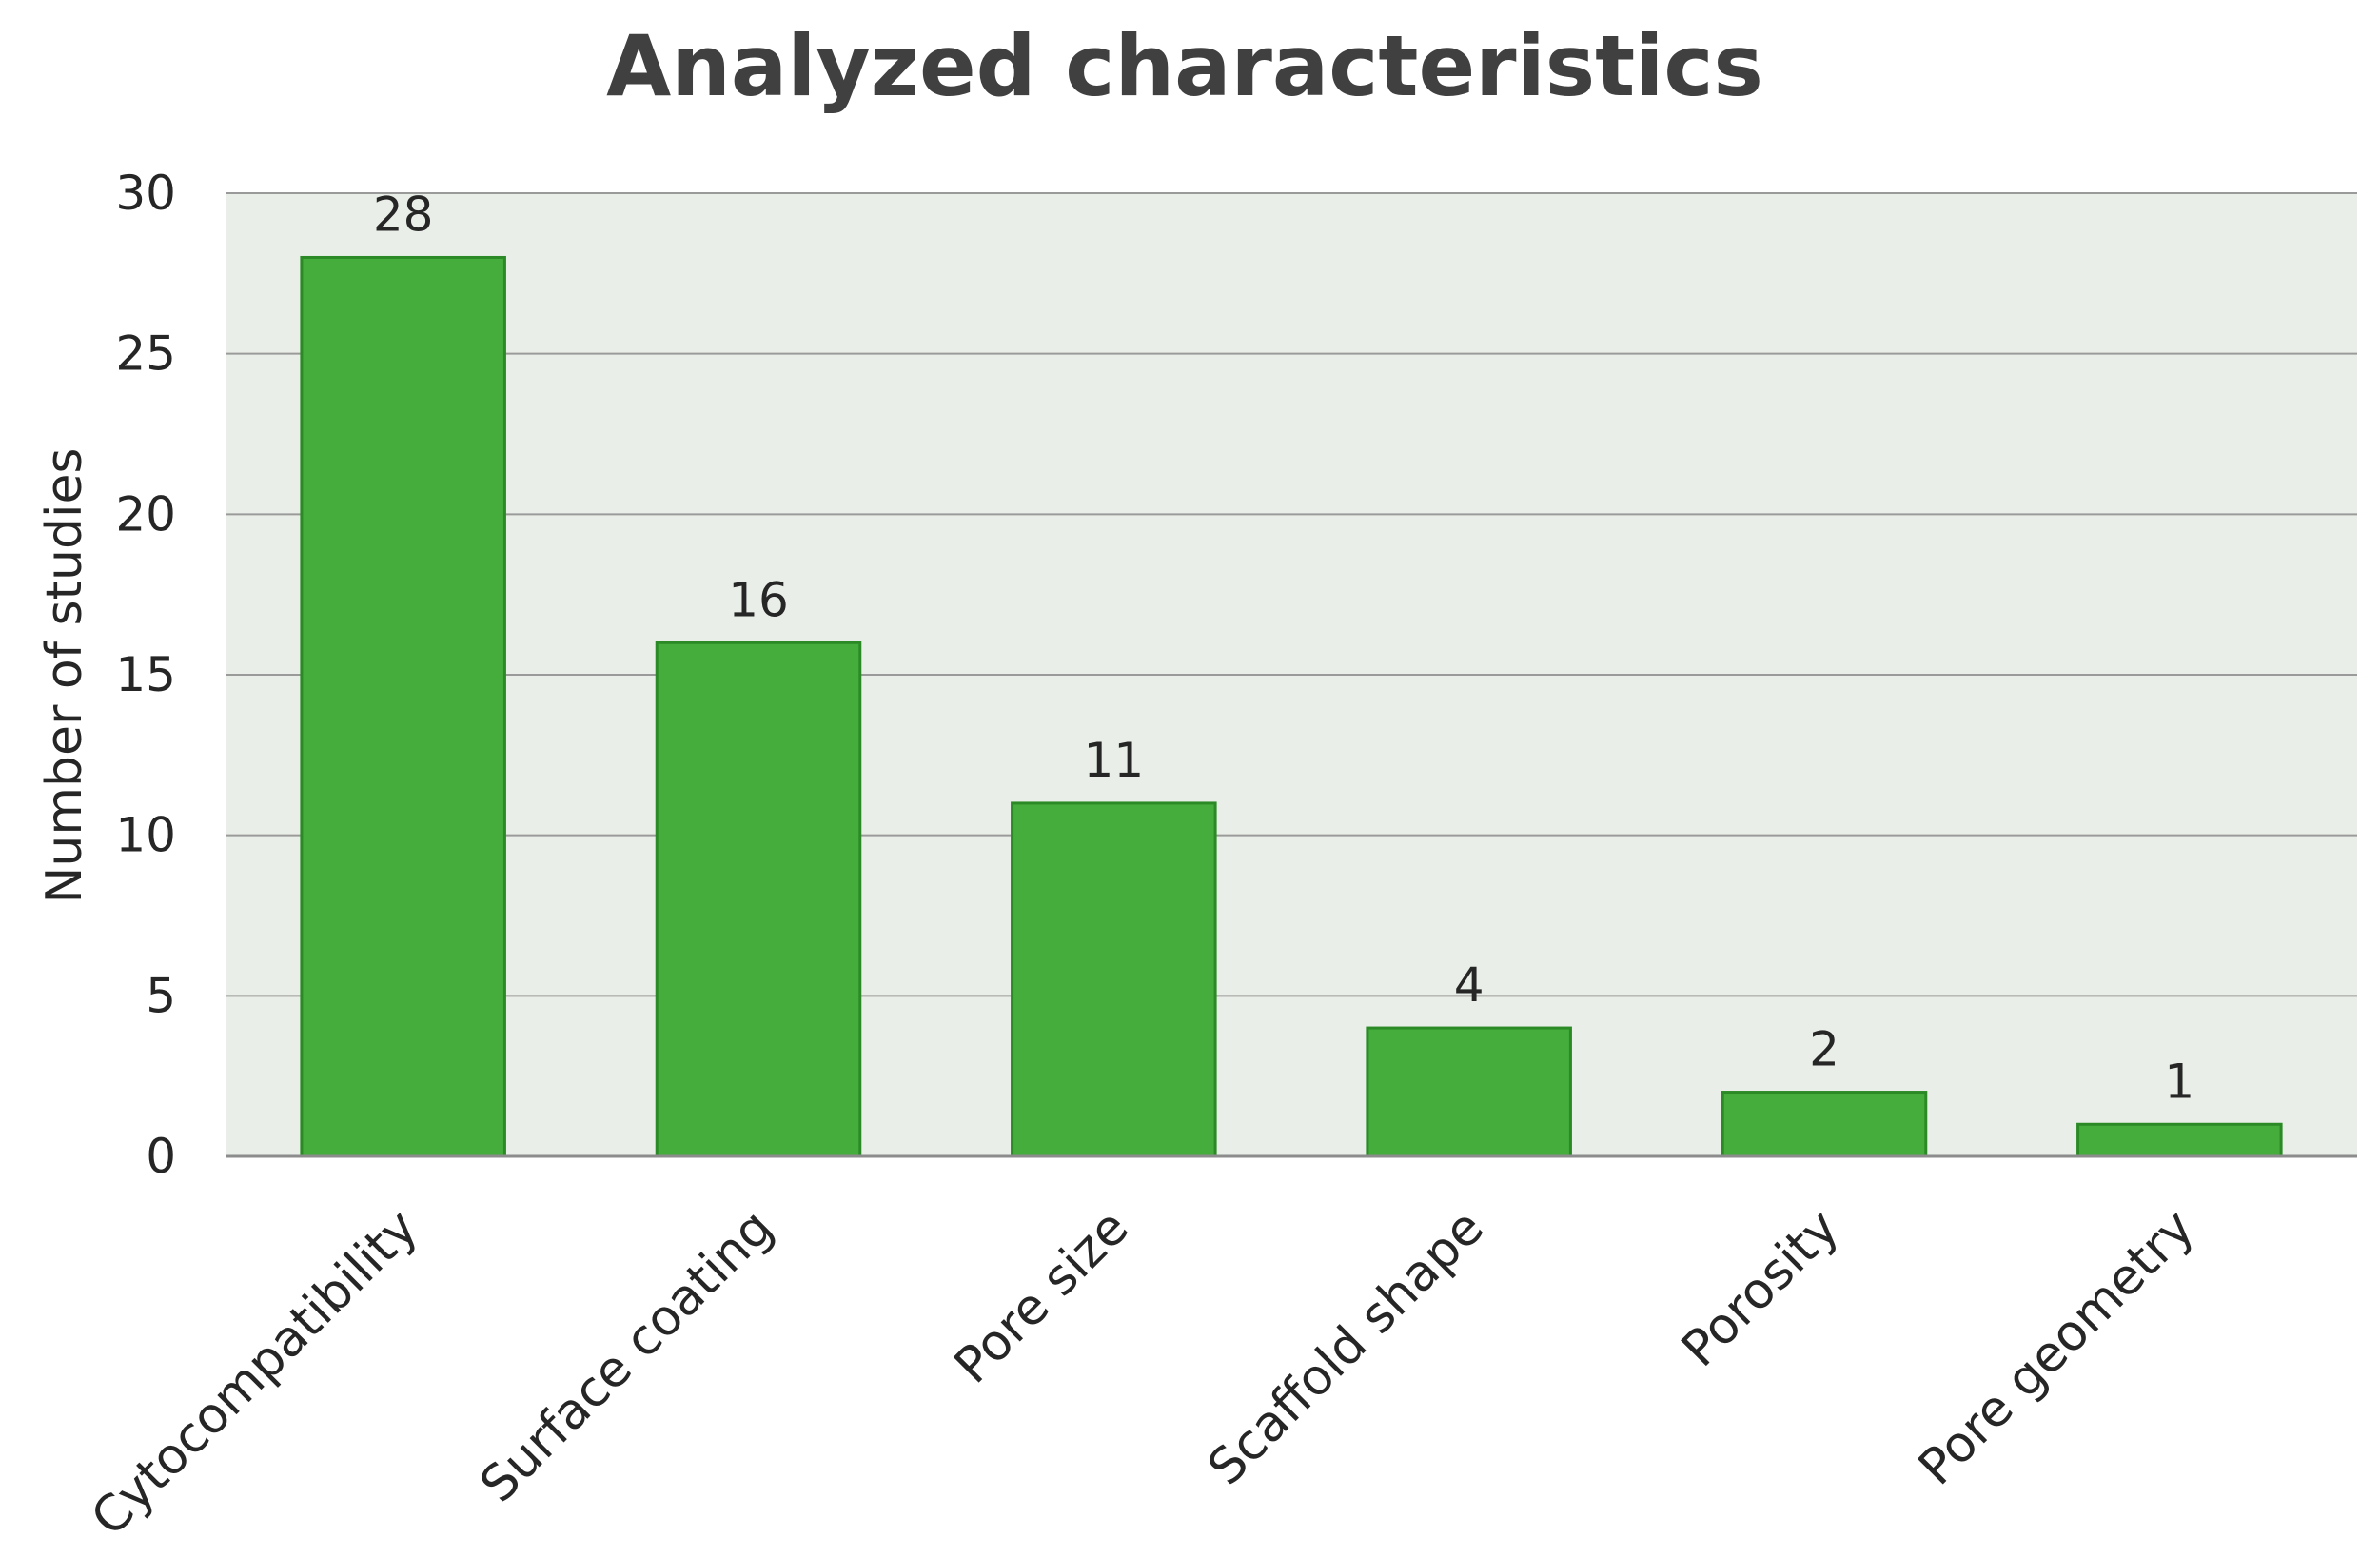  I want to click on y-tick-label: 25, so click(145, 354).